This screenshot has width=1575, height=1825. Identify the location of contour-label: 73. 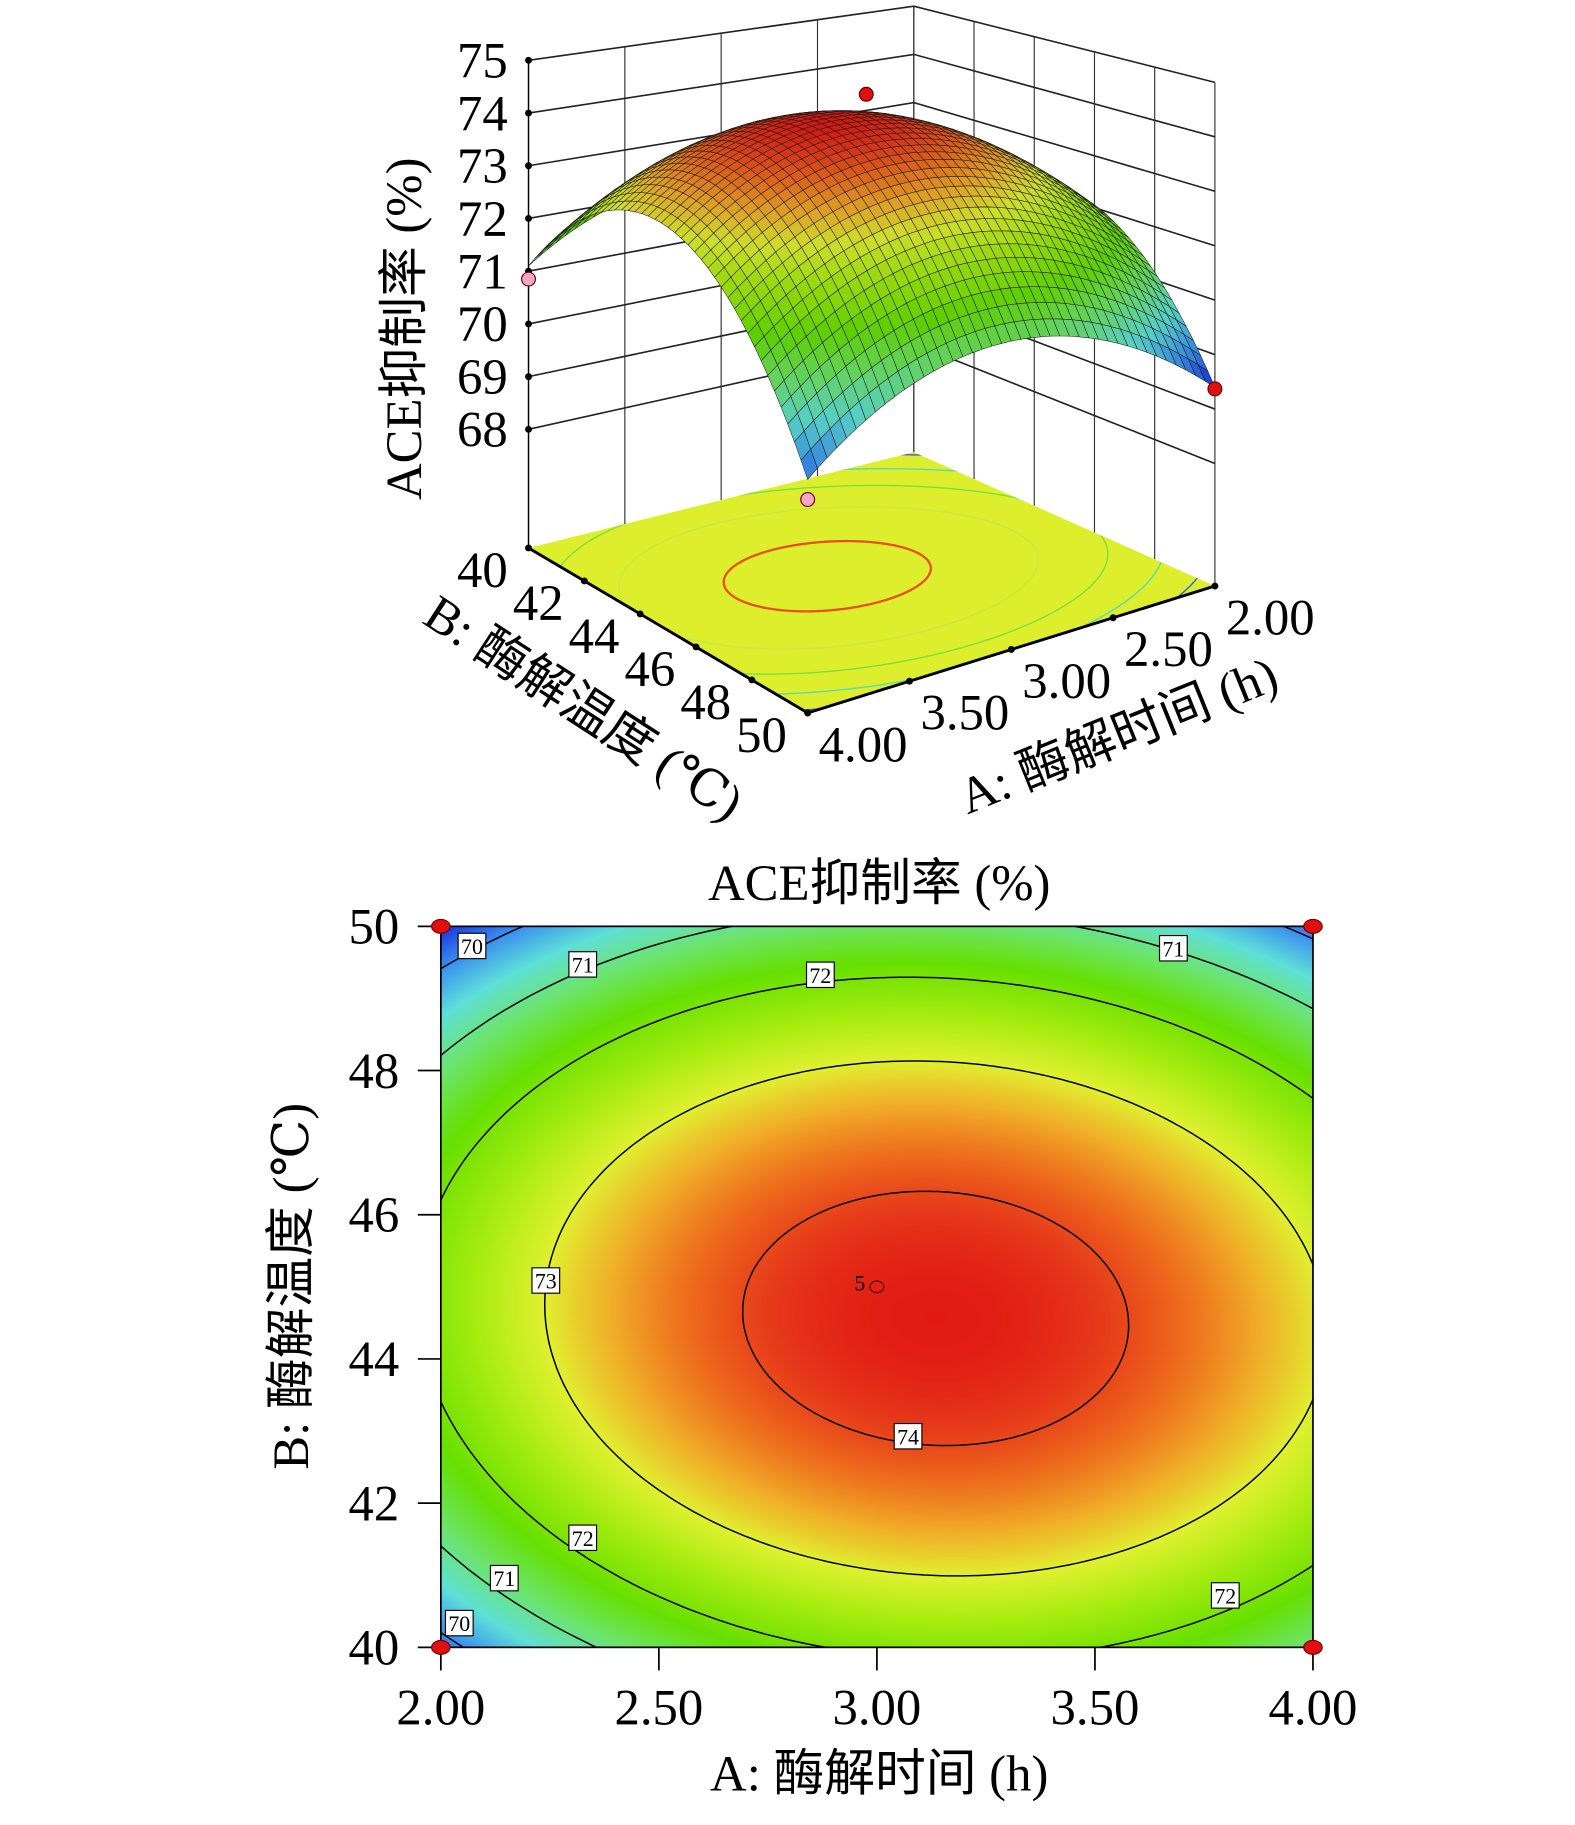
(546, 1280).